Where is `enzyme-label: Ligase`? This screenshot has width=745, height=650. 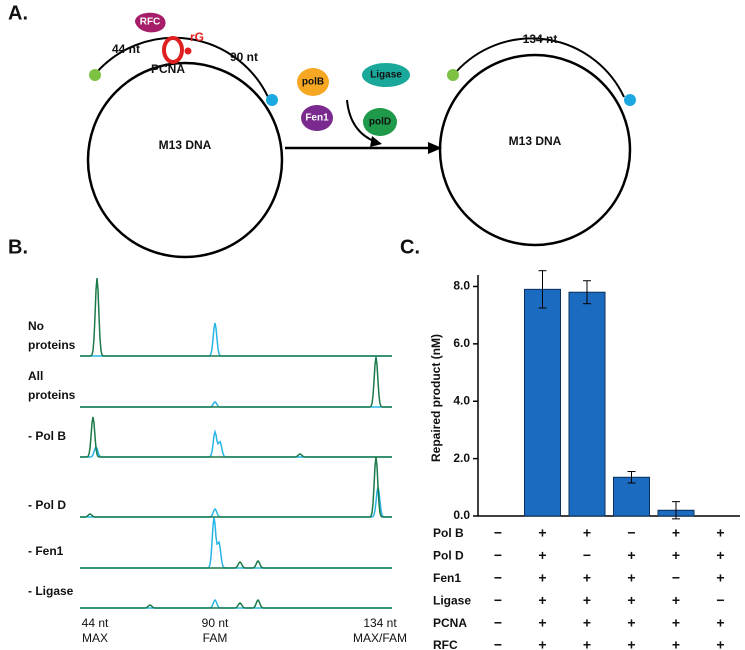 enzyme-label: Ligase is located at coordinates (386, 75).